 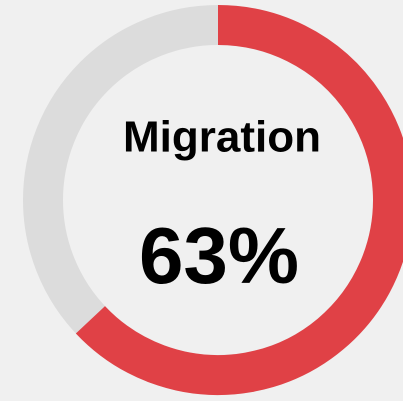 I want to click on value-label: 63%, so click(x=219, y=255).